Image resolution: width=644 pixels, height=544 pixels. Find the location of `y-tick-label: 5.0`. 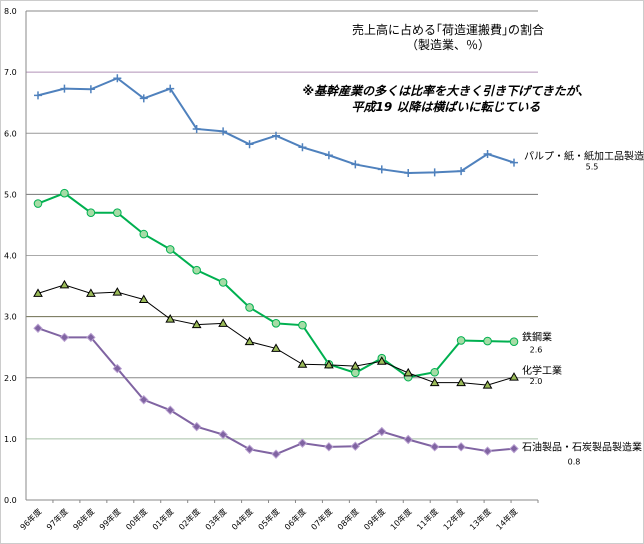

y-tick-label: 5.0 is located at coordinates (10, 194).